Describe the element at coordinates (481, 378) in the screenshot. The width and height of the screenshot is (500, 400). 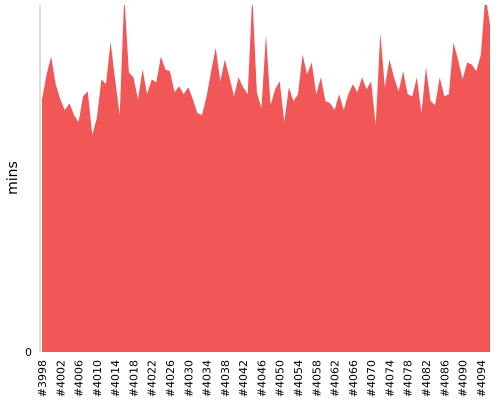
I see `x-tick-label: #4094` at that location.